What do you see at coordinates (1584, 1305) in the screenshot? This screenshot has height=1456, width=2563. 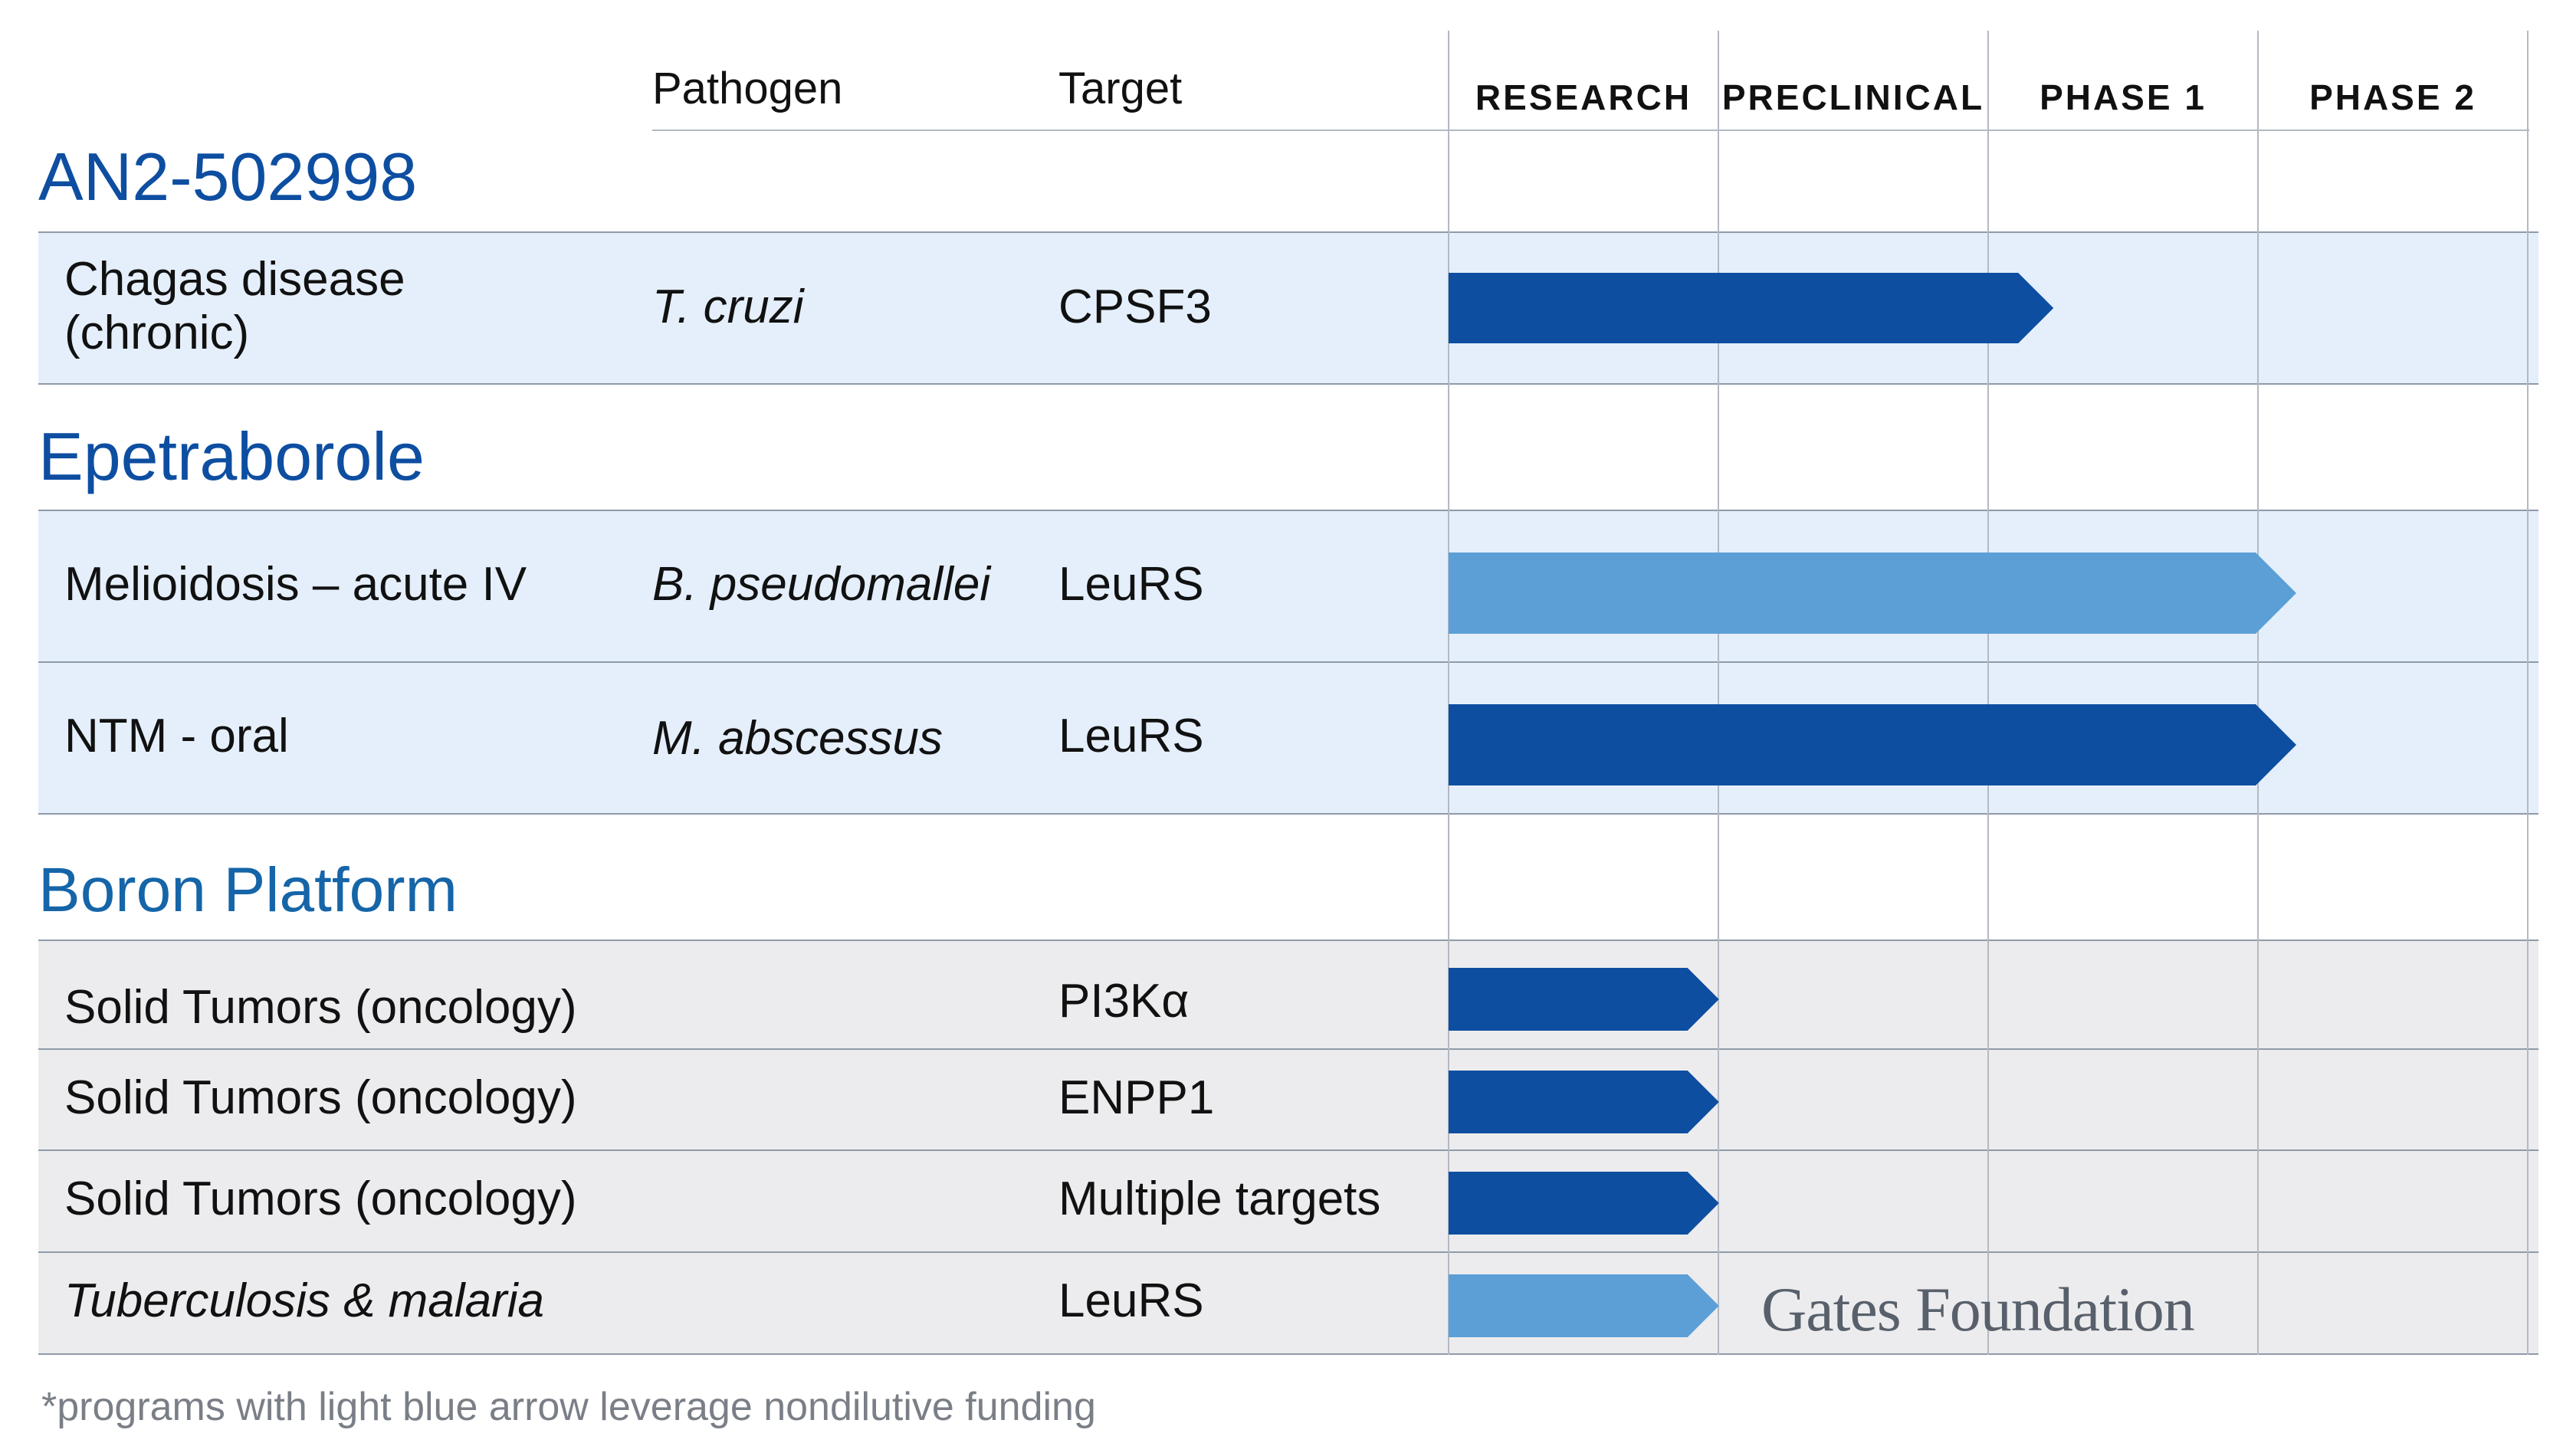 I see `progress-arrow-tb-malaria` at bounding box center [1584, 1305].